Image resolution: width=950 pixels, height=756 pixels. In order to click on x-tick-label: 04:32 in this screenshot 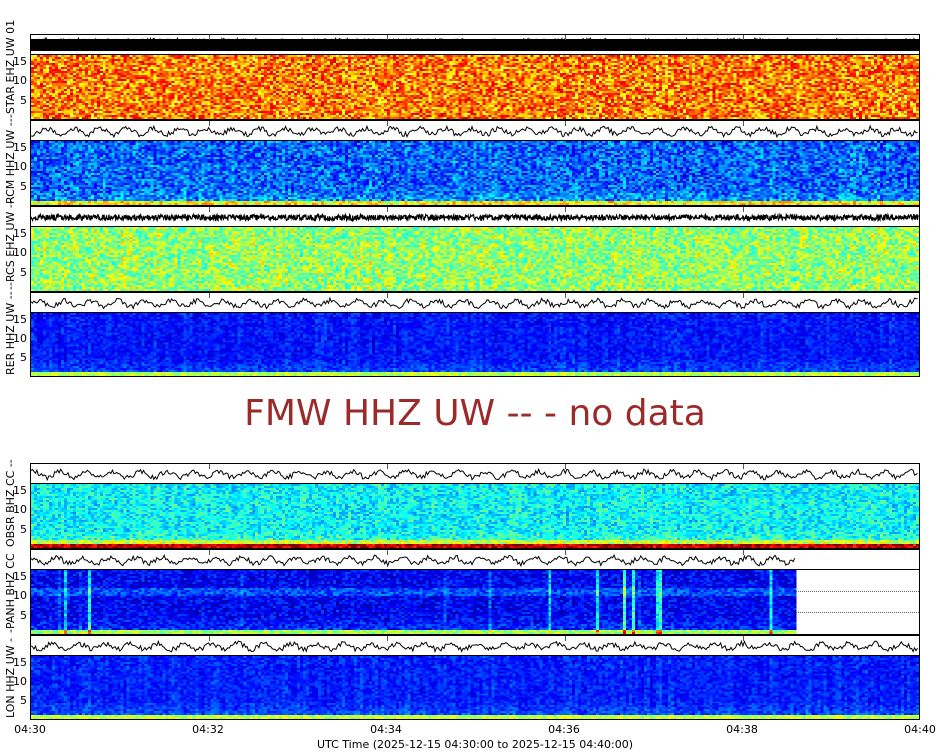, I will do `click(208, 729)`.